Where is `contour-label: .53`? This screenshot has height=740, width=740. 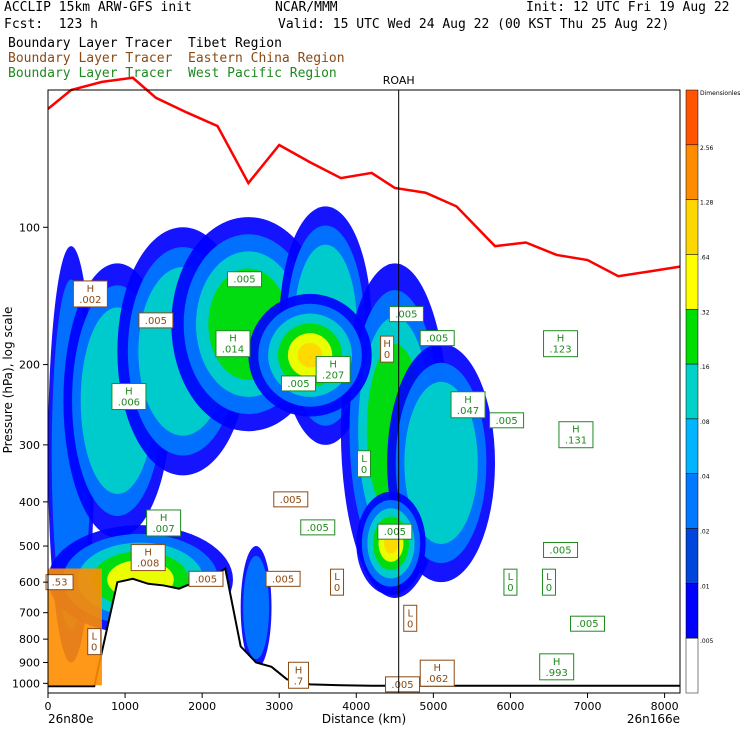
contour-label: .53 is located at coordinates (59, 582).